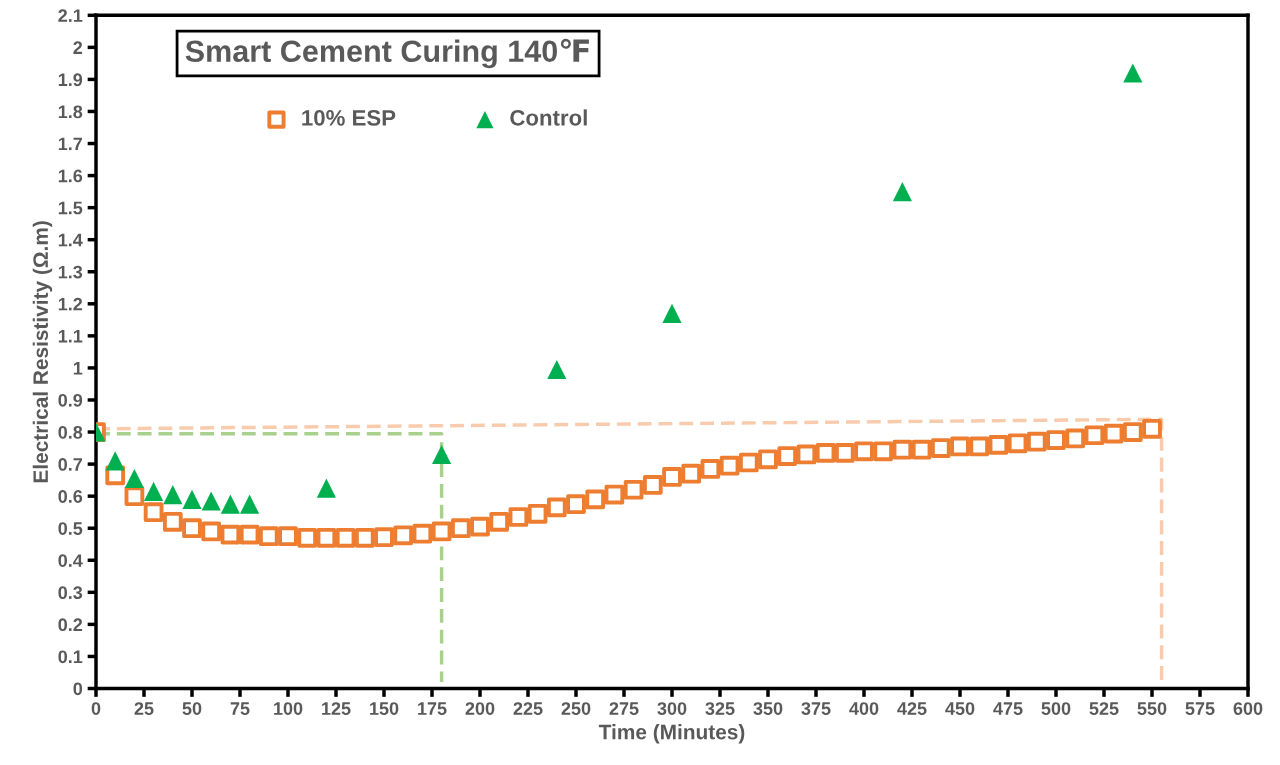 The width and height of the screenshot is (1280, 765). I want to click on y-tick-label: 1.2, so click(70, 304).